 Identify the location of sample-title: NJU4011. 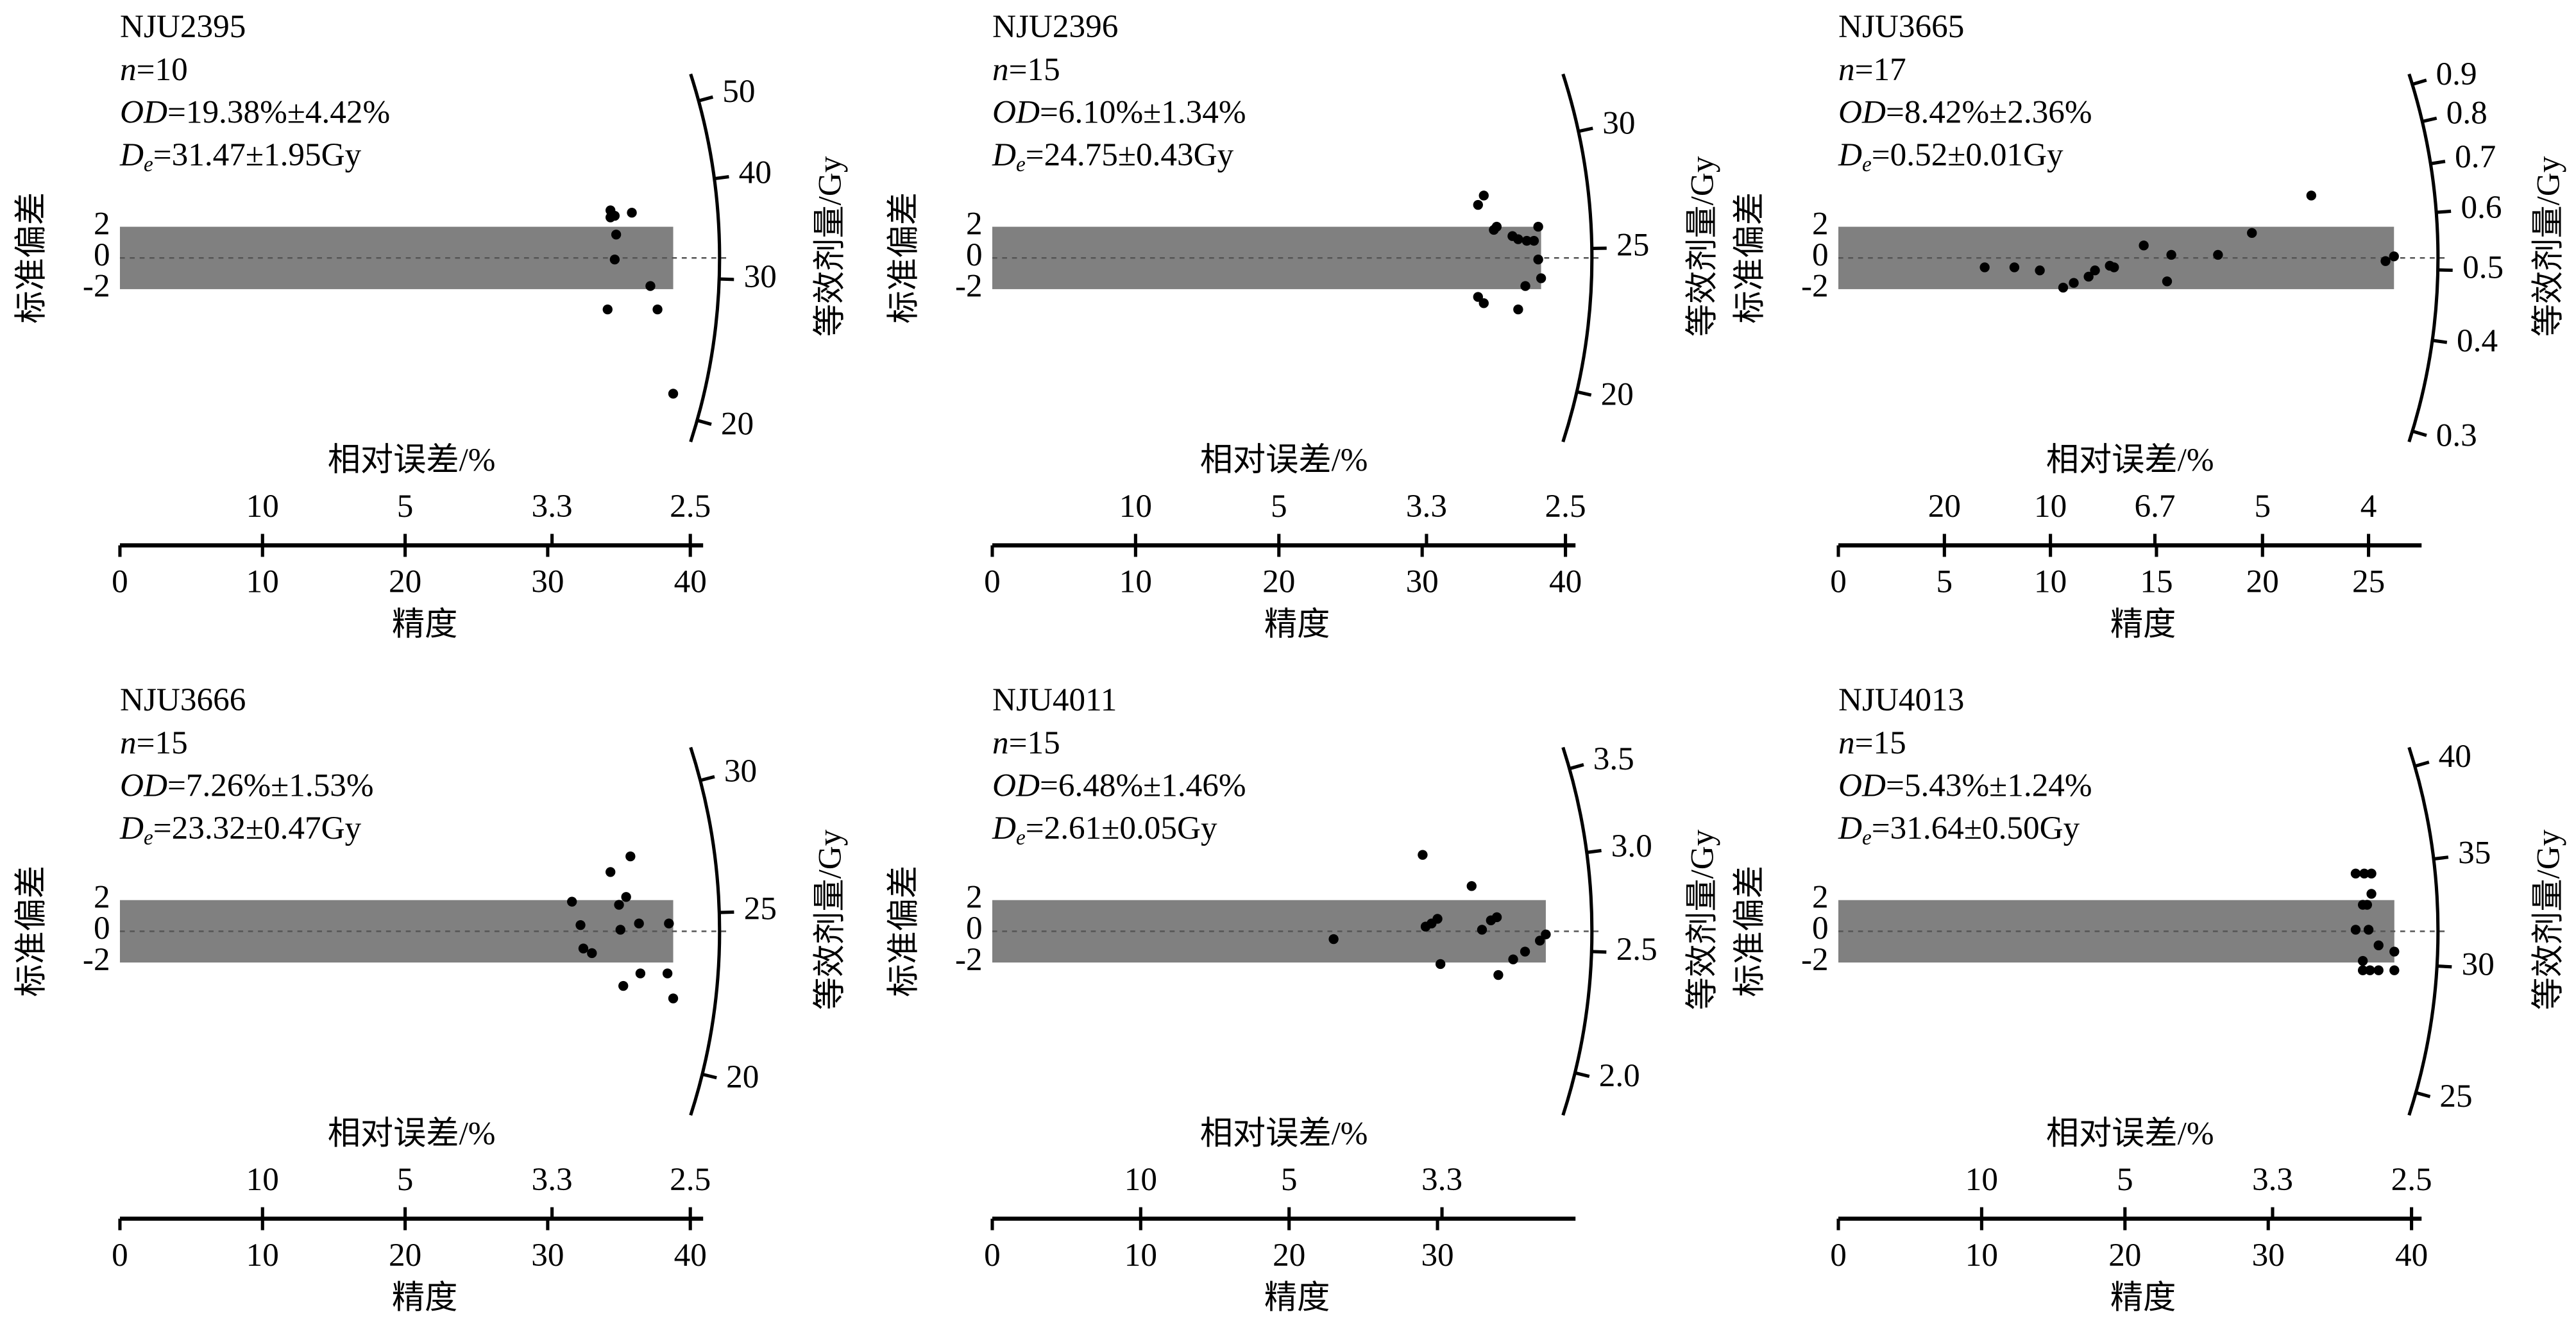
(1054, 700).